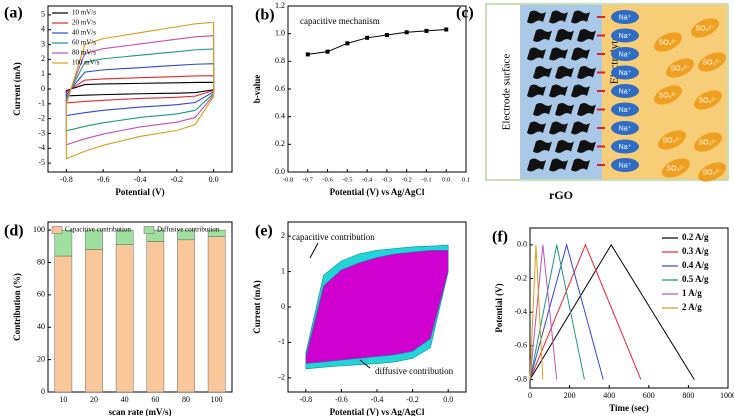 The width and height of the screenshot is (734, 416). I want to click on legend-label: 2 A/g, so click(692, 307).